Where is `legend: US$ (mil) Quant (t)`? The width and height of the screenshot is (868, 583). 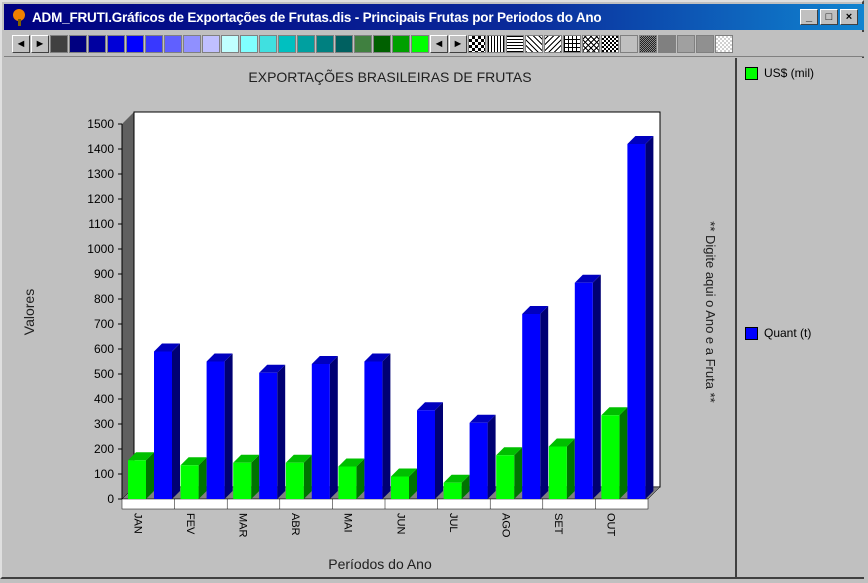 legend: US$ (mil) Quant (t) is located at coordinates (800, 317).